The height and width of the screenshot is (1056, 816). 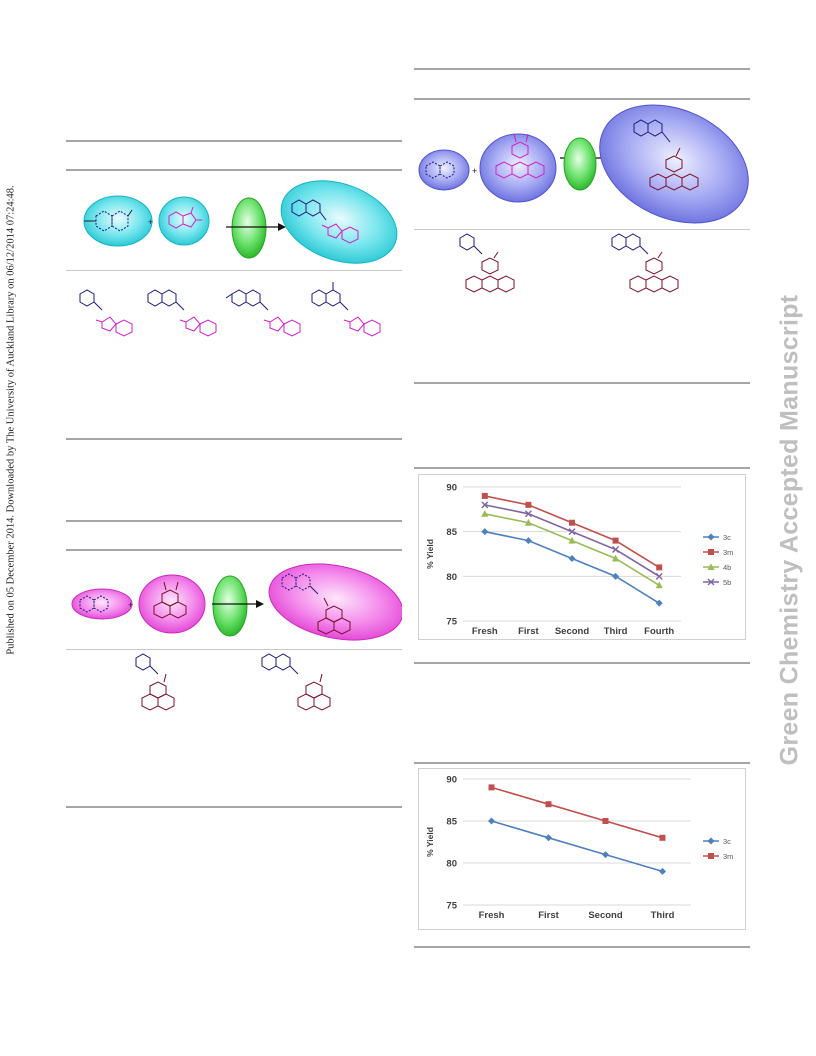 I want to click on product-structure-pyridine, so click(x=106, y=313).